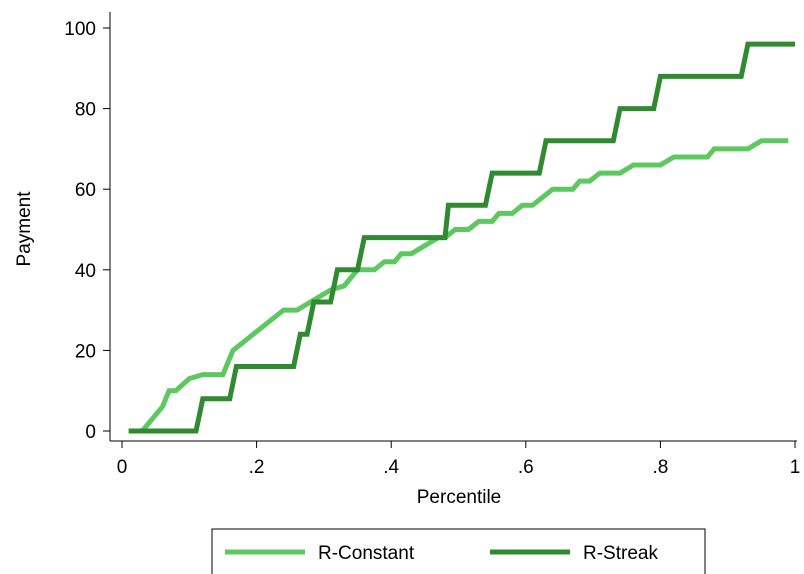 Image resolution: width=804 pixels, height=574 pixels. I want to click on y-axis-title: Payment, so click(24, 229).